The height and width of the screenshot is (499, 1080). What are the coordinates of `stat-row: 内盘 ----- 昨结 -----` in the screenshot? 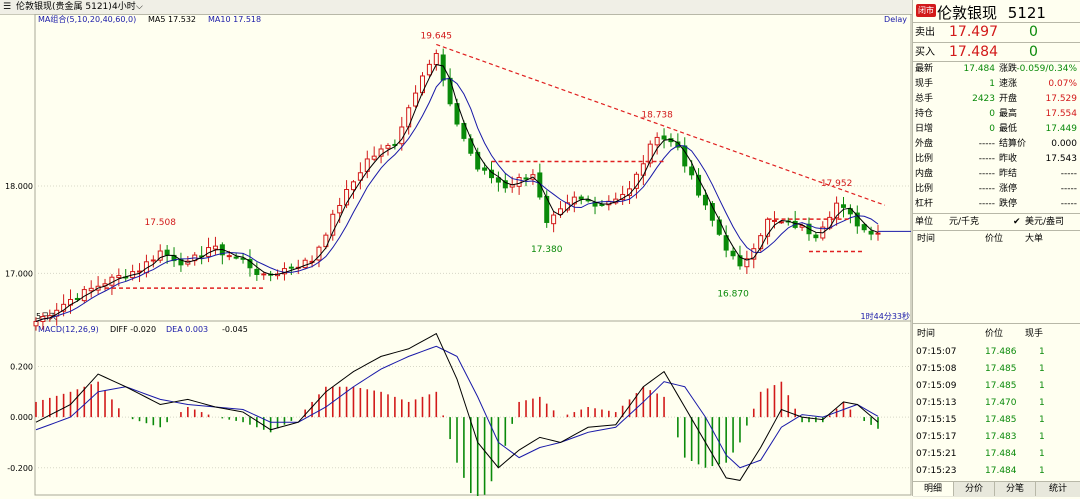 It's located at (996, 174).